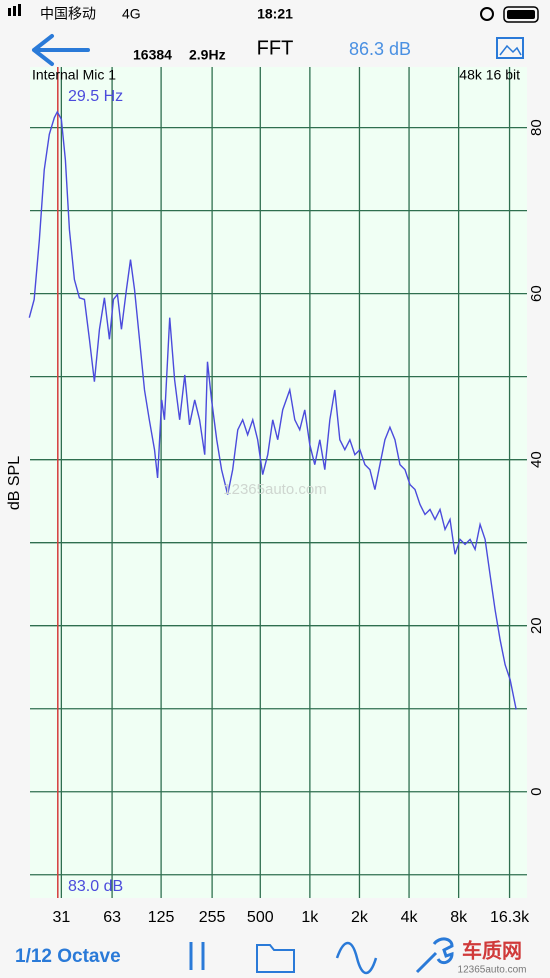 The width and height of the screenshot is (550, 978). I want to click on format: 48k 16 bit, so click(489, 75).